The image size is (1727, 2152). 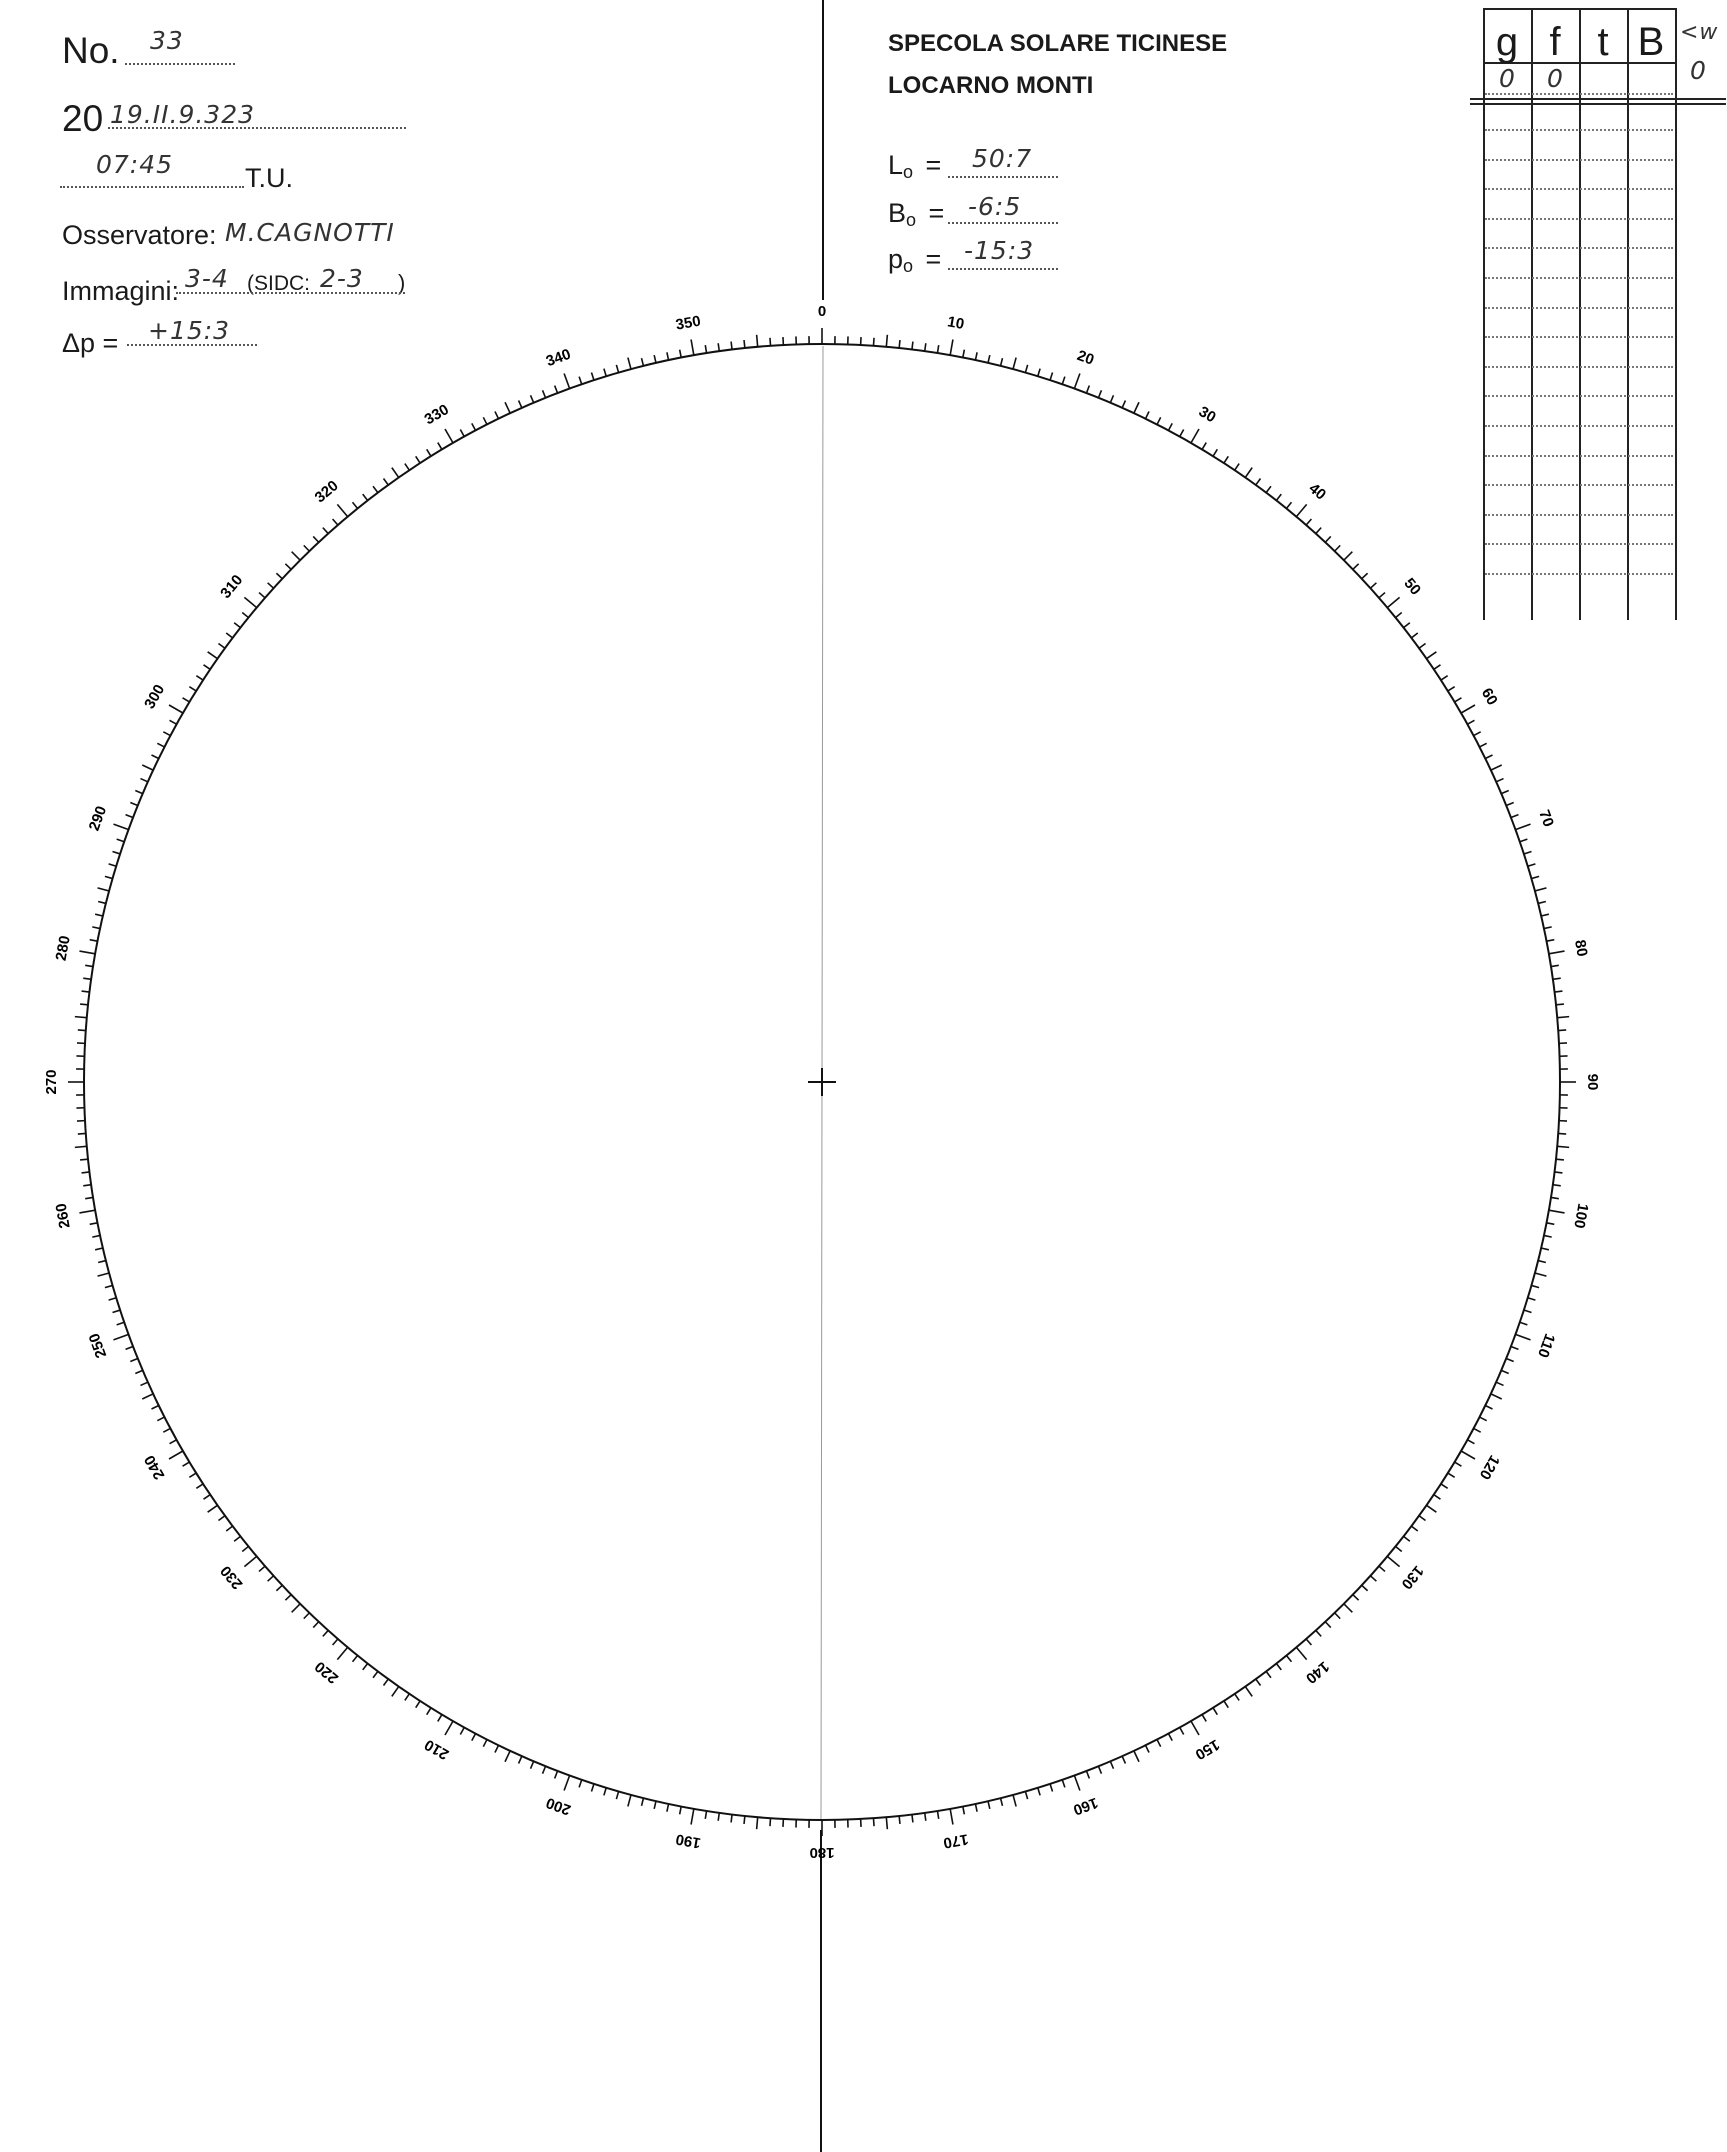 I want to click on dial-label: 50, so click(x=1412, y=587).